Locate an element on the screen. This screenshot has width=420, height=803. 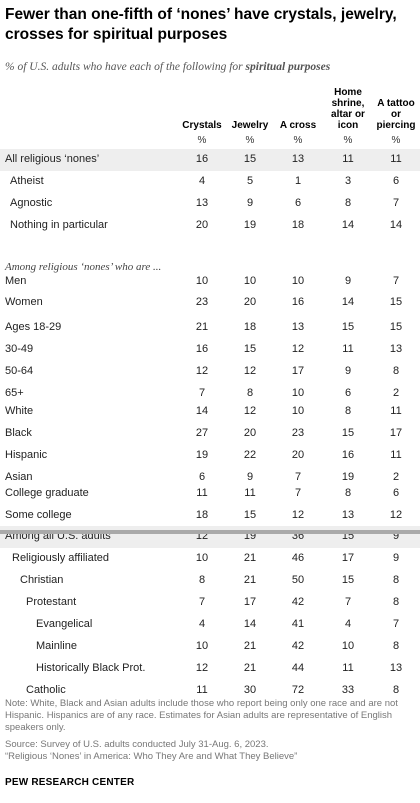
table-row: Black 27 20 23 15 17 is located at coordinates (210, 434).